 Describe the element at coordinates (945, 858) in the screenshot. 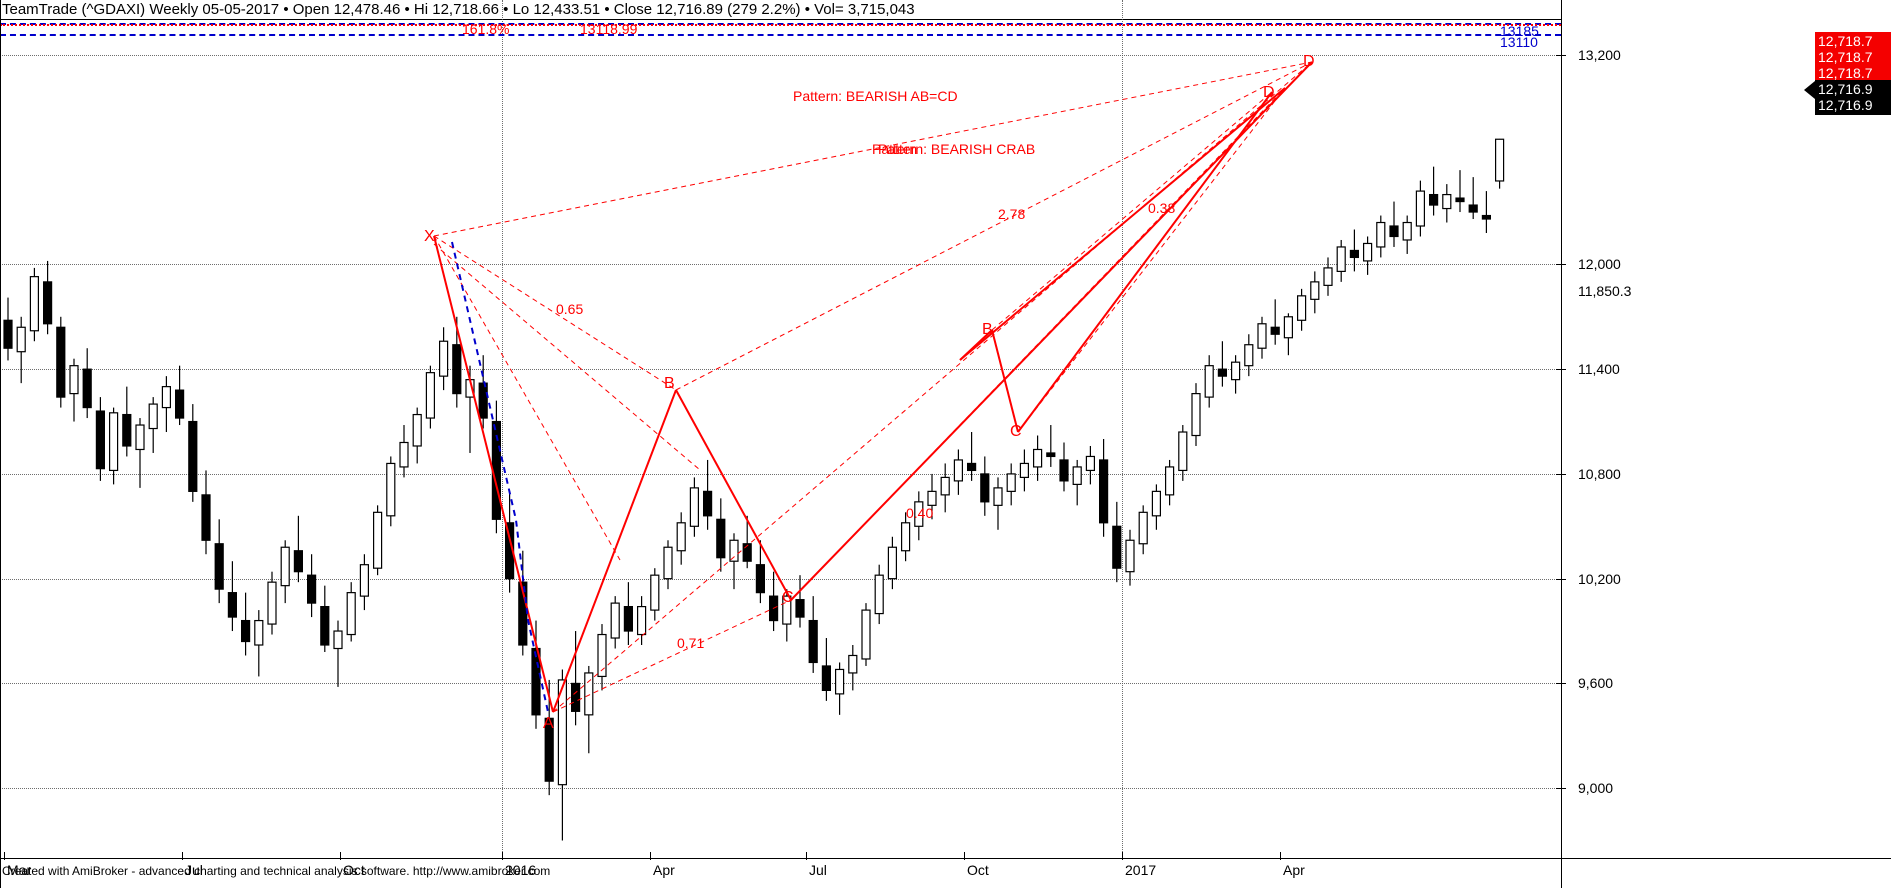

I see `x-axis` at that location.